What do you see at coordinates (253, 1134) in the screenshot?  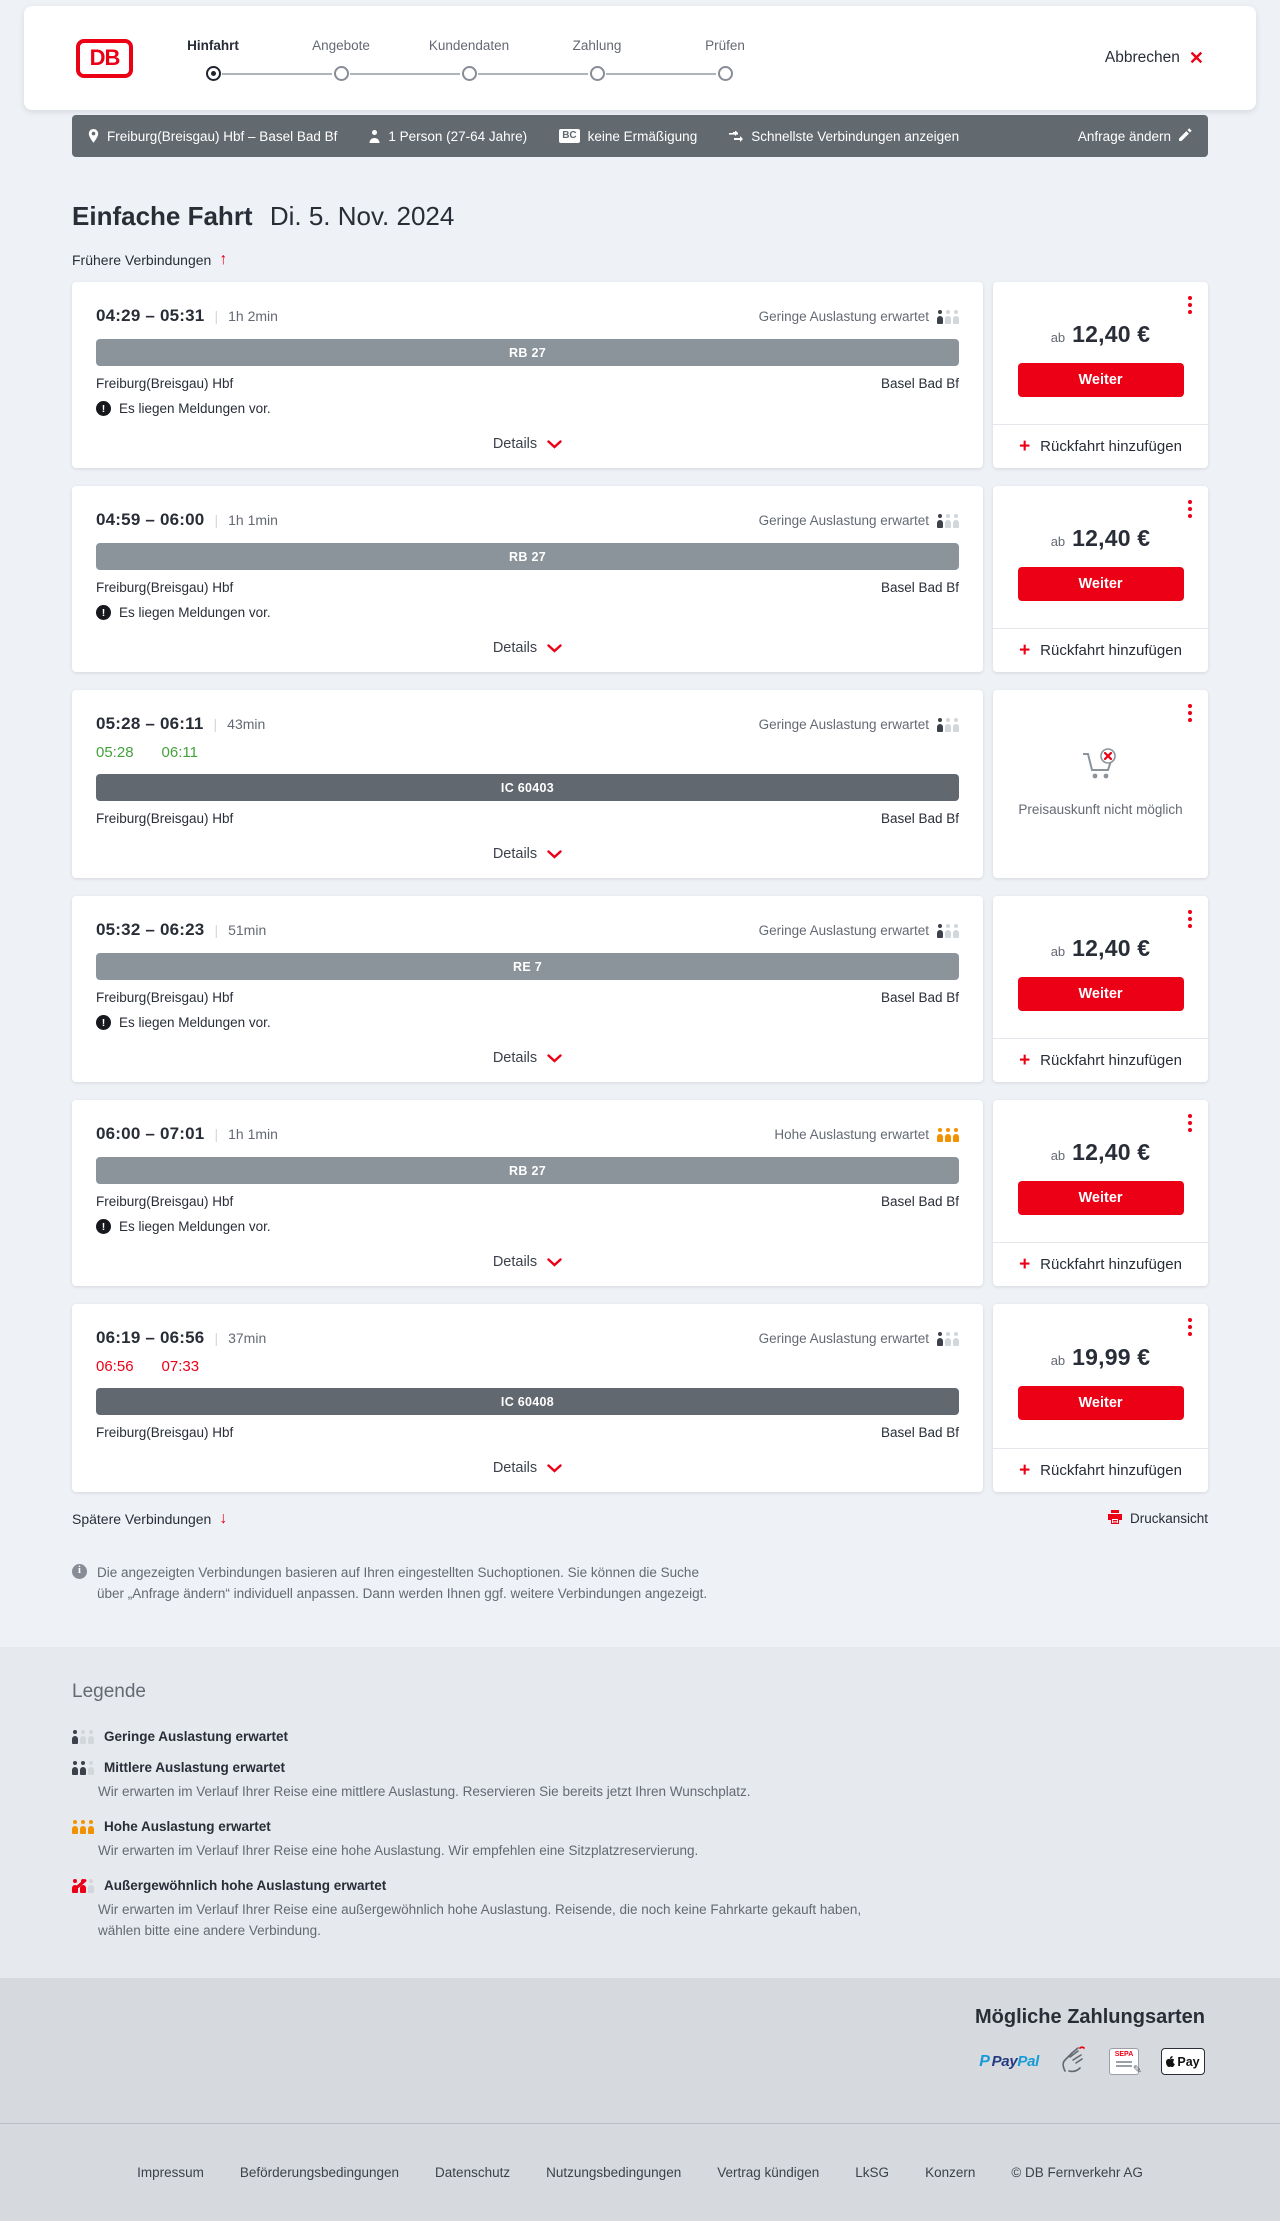 I see `connection-duration: 1h 1min` at bounding box center [253, 1134].